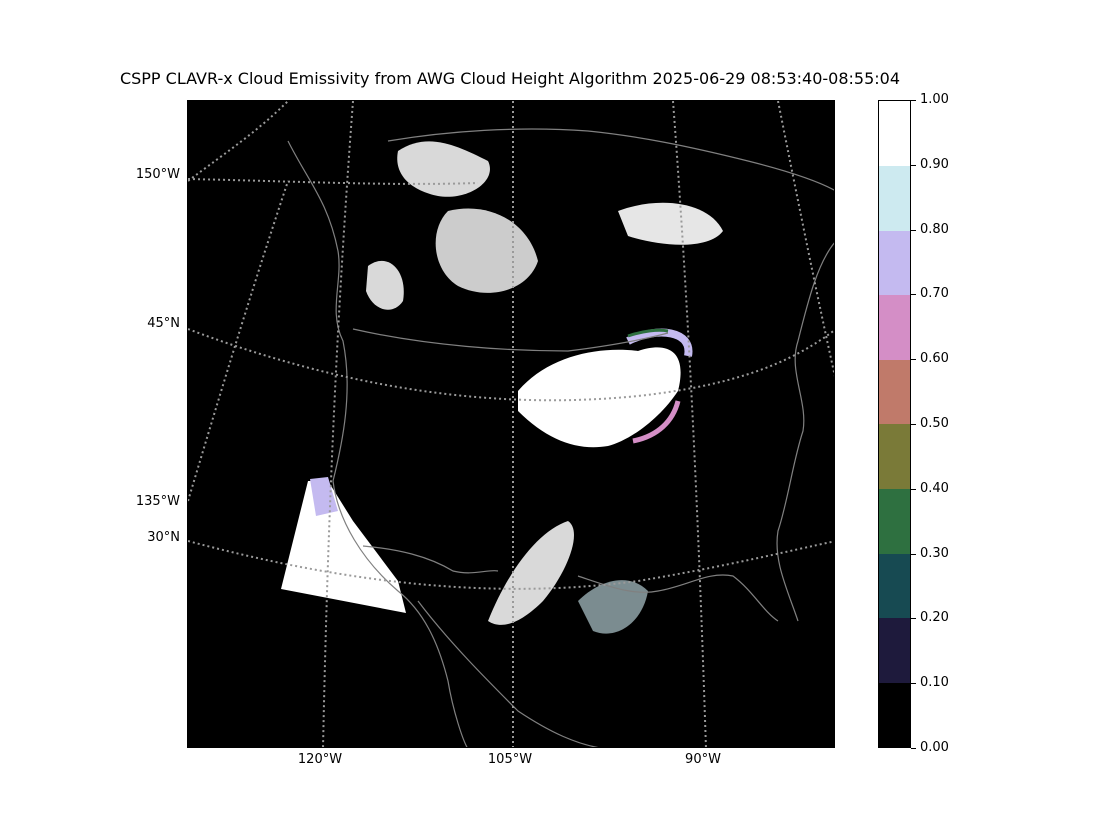 This screenshot has height=840, width=1120. Describe the element at coordinates (320, 759) in the screenshot. I see `label-120w: 120°W` at that location.